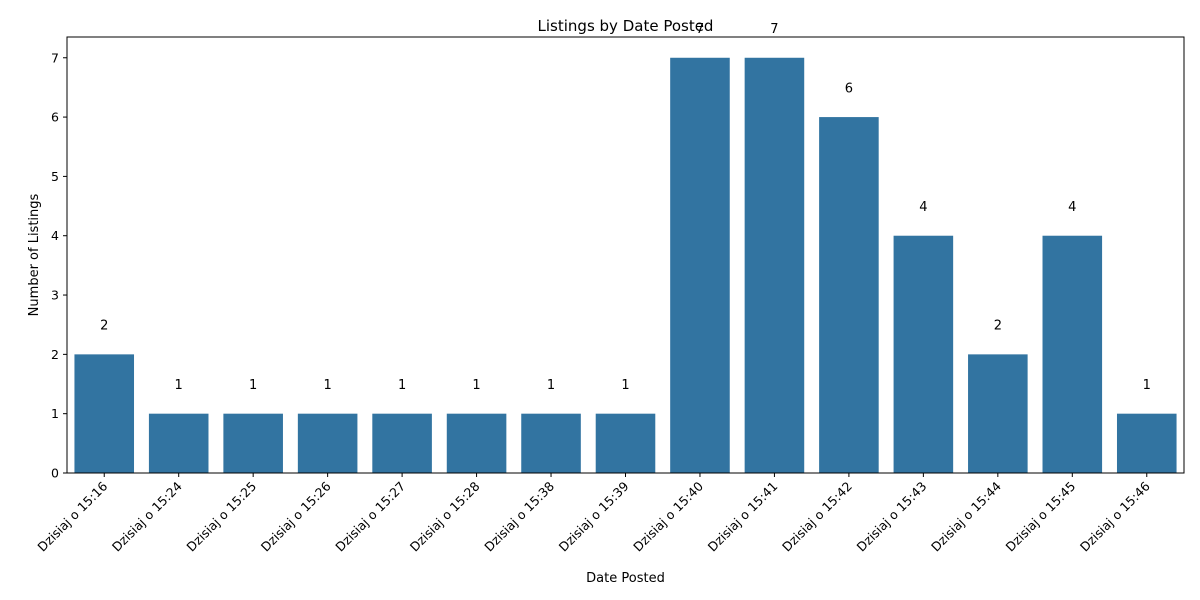 The image size is (1200, 600). Describe the element at coordinates (551, 385) in the screenshot. I see `data-label-6: 1` at that location.